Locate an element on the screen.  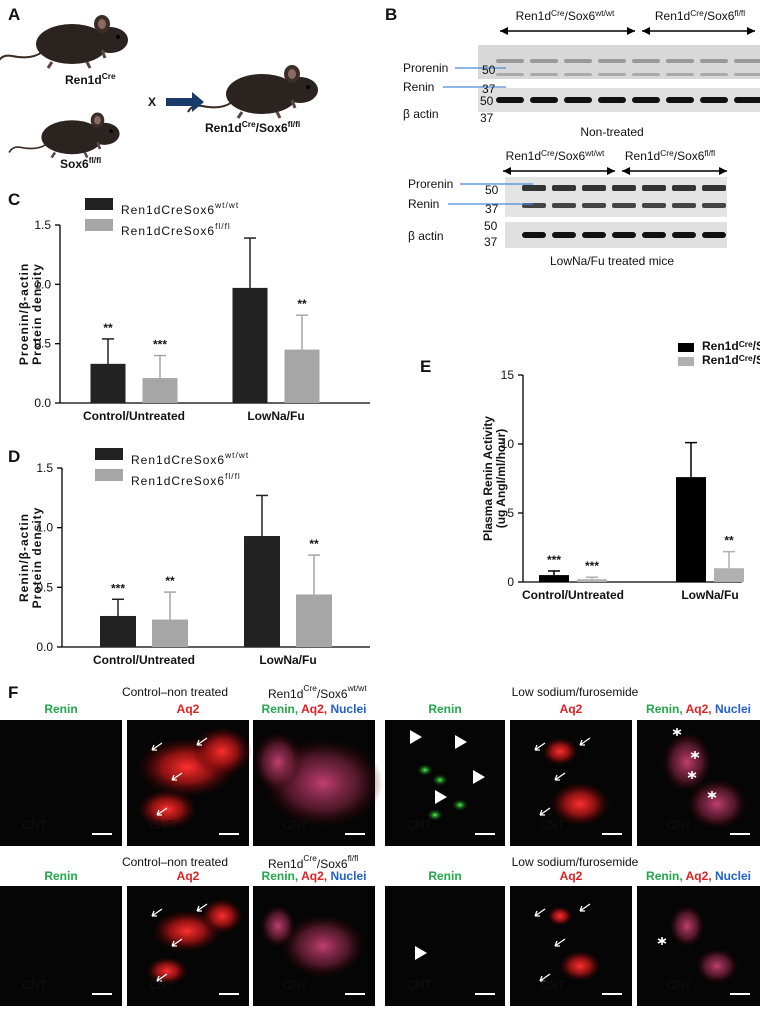
blot-caption: Non-treated is located at coordinates (611, 132).